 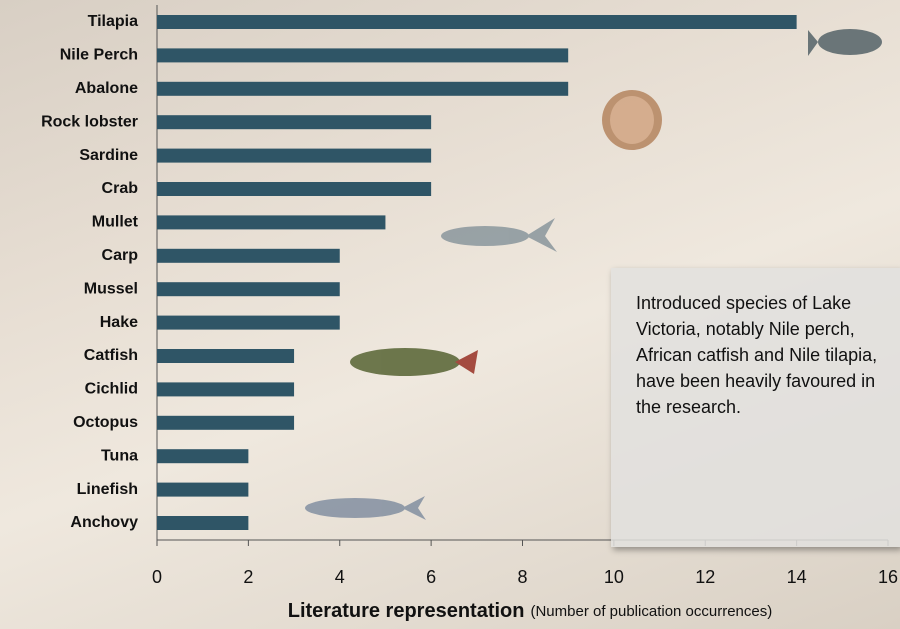 I want to click on y-tick-label: Catfish, so click(x=111, y=355).